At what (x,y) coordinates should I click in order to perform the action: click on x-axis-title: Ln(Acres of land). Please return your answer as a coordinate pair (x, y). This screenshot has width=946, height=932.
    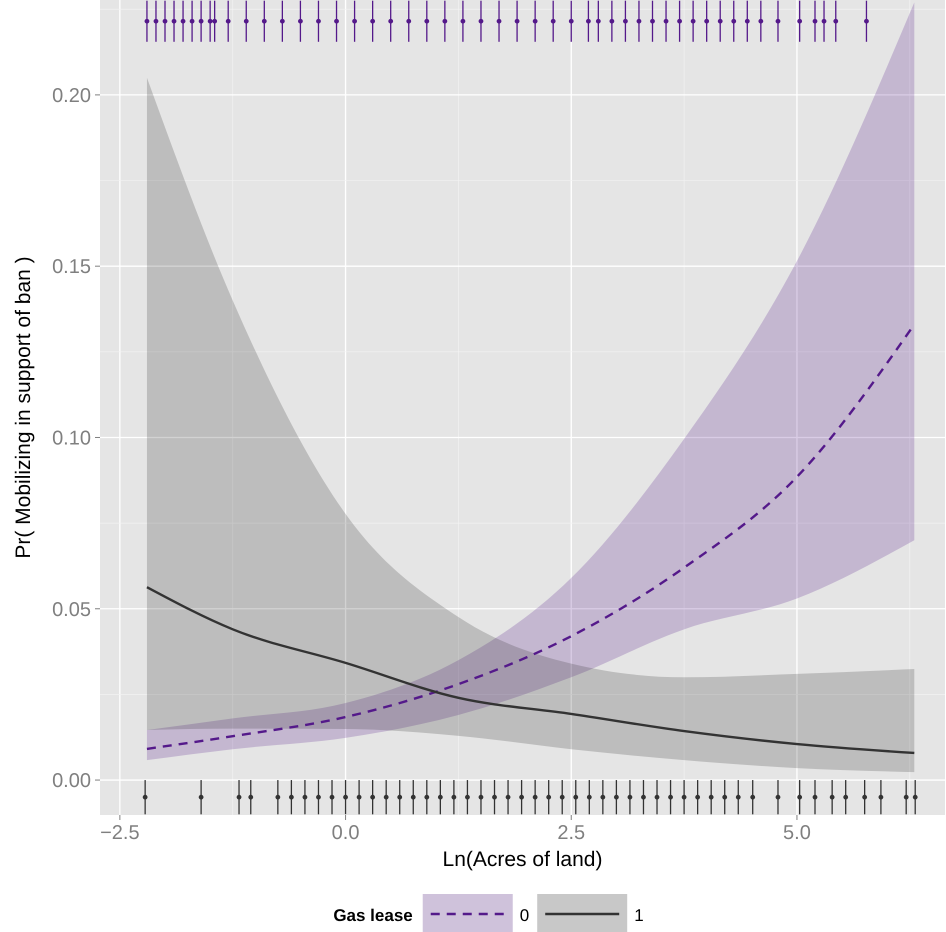
    Looking at the image, I should click on (522, 859).